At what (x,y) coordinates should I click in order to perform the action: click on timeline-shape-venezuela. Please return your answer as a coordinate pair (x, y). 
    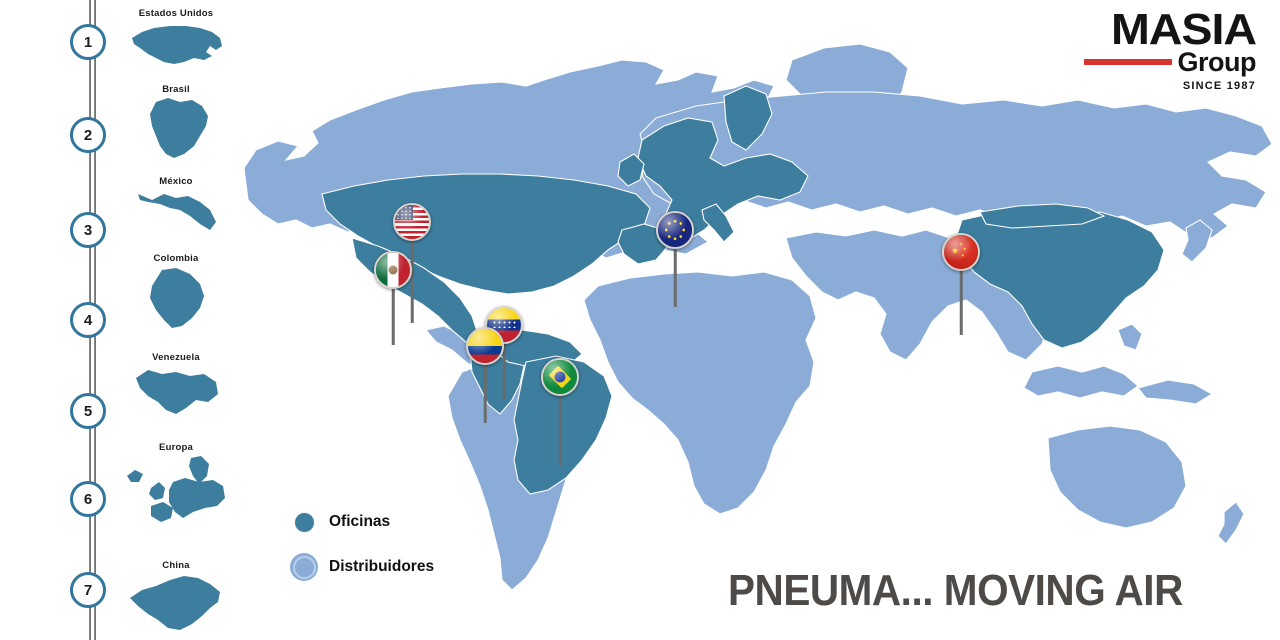
    Looking at the image, I should click on (176, 393).